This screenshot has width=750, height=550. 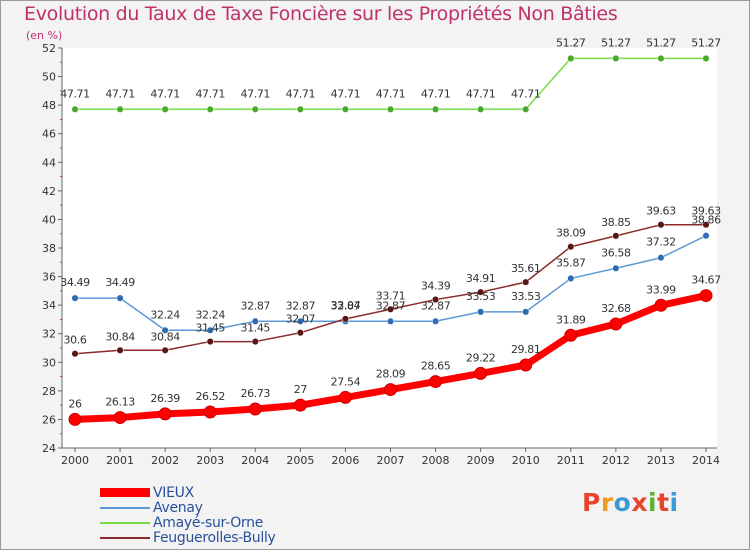 What do you see at coordinates (165, 336) in the screenshot?
I see `data-label: 30.84` at bounding box center [165, 336].